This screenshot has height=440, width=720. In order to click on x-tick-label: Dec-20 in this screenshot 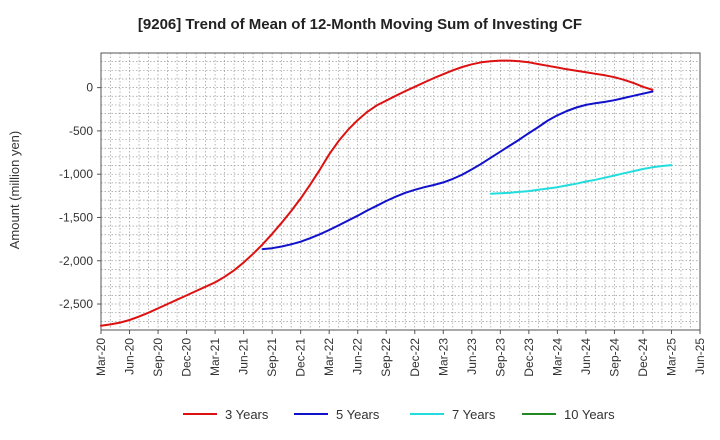, I will do `click(187, 357)`.